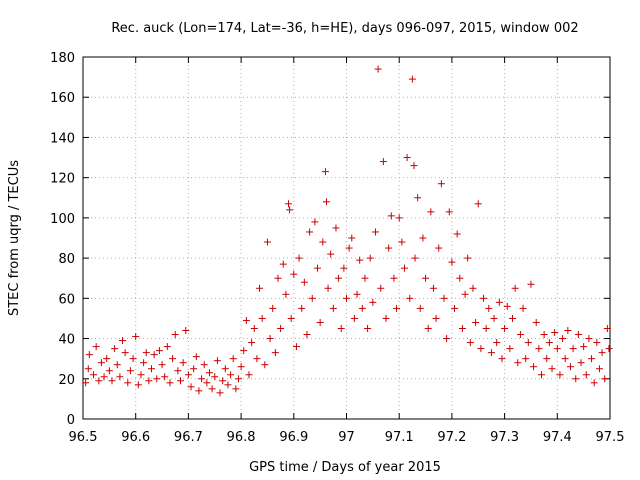 Image resolution: width=640 pixels, height=480 pixels. I want to click on x-tick-label: 97, so click(346, 437).